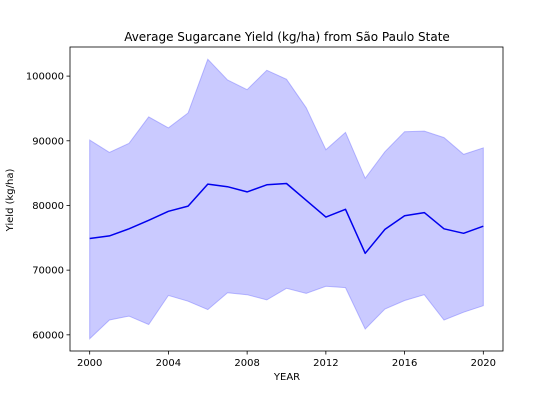 This screenshot has width=560, height=400. Describe the element at coordinates (45, 77) in the screenshot. I see `y-tick-label-100000: 100000` at that location.